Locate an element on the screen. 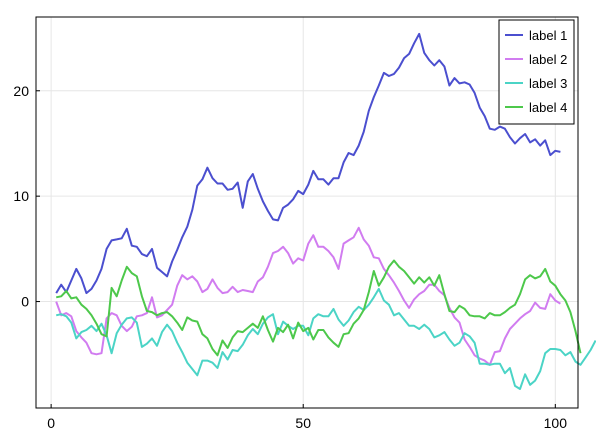 The height and width of the screenshot is (446, 596). legend-label-3: label 3 is located at coordinates (548, 83).